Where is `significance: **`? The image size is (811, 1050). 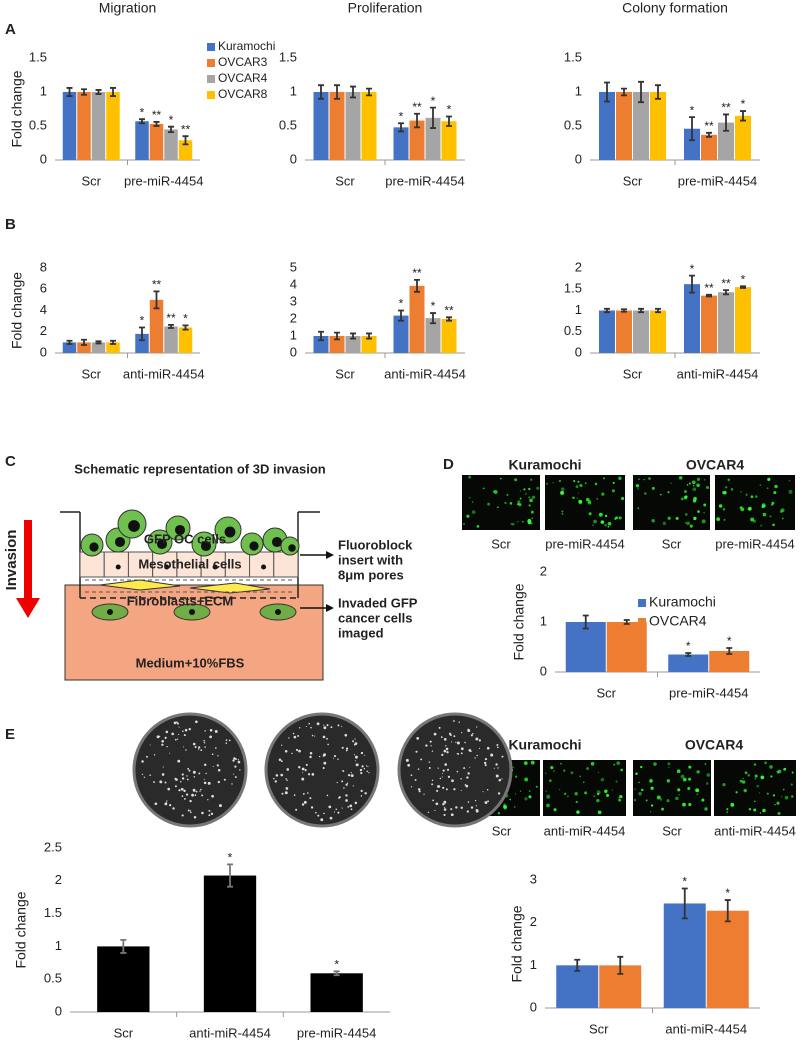 significance: ** is located at coordinates (449, 310).